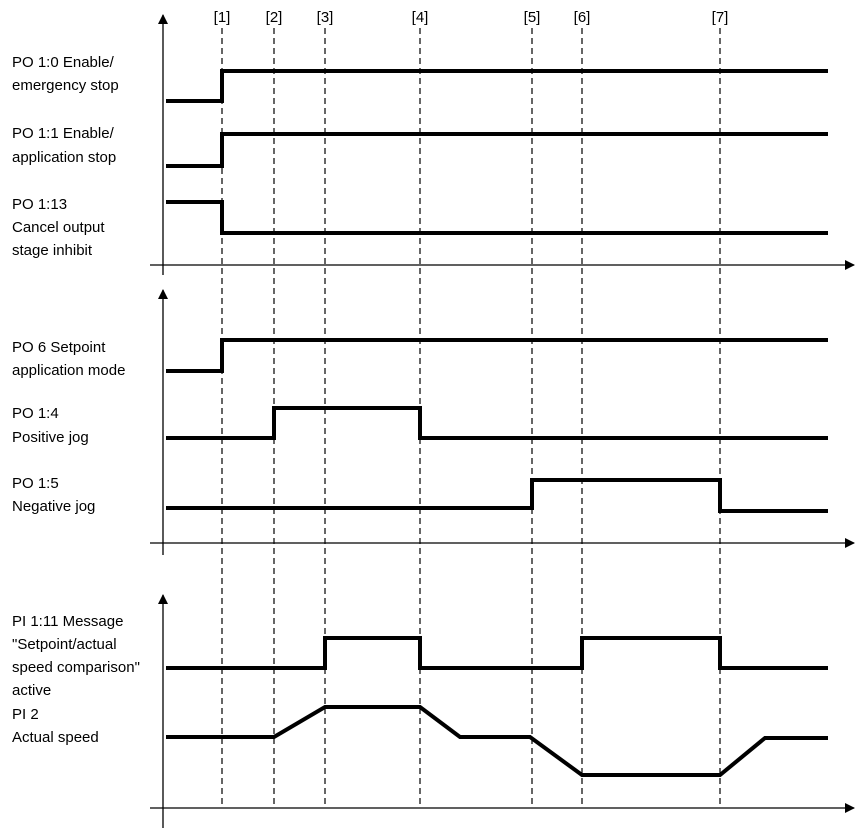 Image resolution: width=856 pixels, height=830 pixels. I want to click on signal-label: PO 1:4, so click(35, 413).